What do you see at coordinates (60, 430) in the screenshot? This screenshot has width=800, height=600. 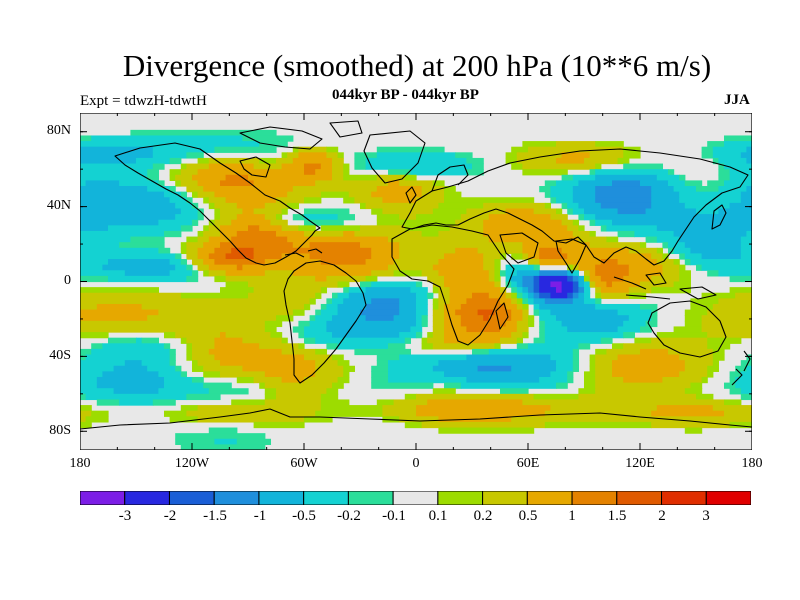 I see `lat-label-80s: 80S` at bounding box center [60, 430].